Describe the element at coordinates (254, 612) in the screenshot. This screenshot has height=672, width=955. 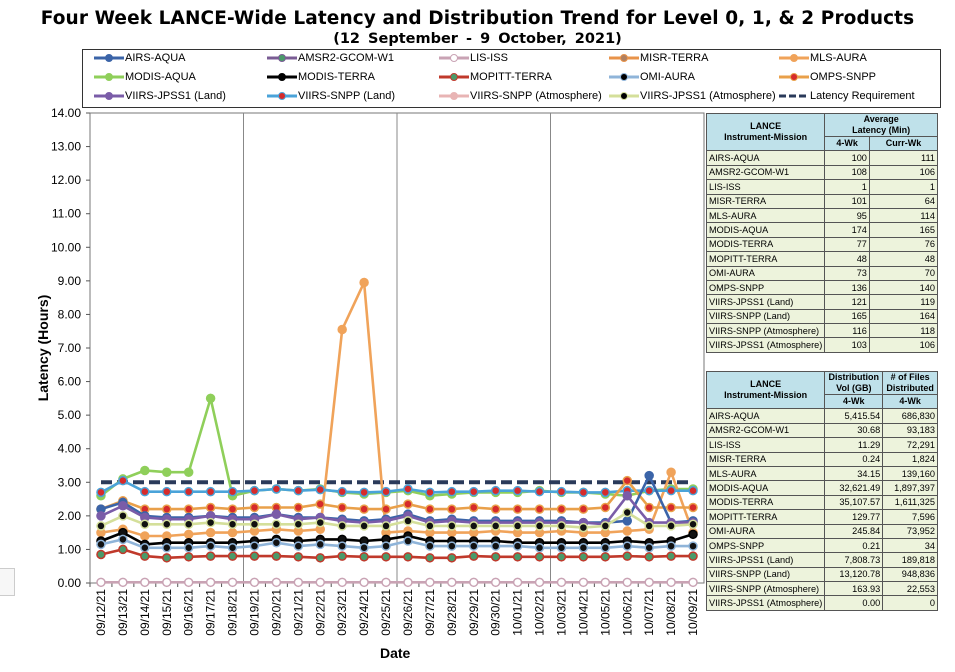
I see `x-tick-label: 09/19/21` at that location.